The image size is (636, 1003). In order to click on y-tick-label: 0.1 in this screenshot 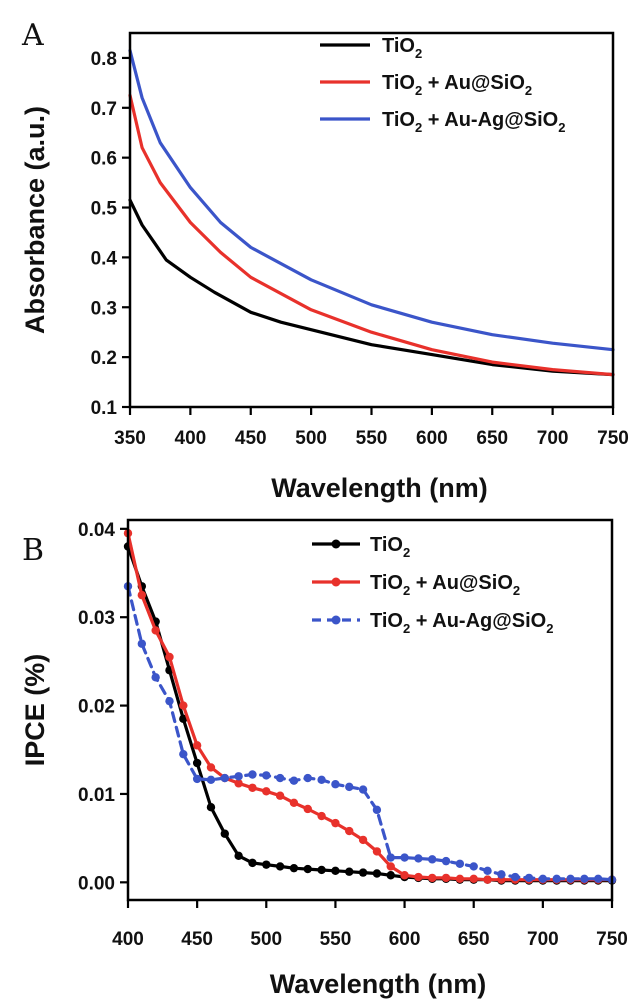, I will do `click(104, 408)`.